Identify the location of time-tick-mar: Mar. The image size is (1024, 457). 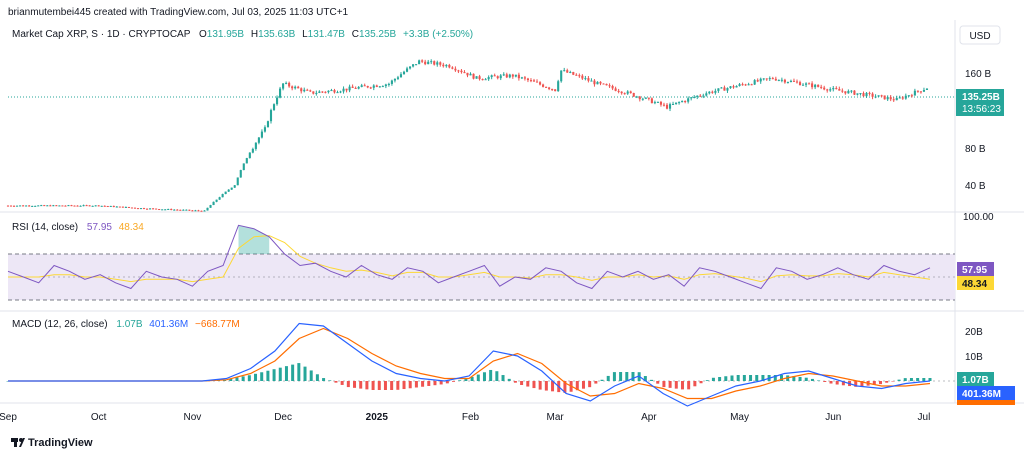
(556, 417).